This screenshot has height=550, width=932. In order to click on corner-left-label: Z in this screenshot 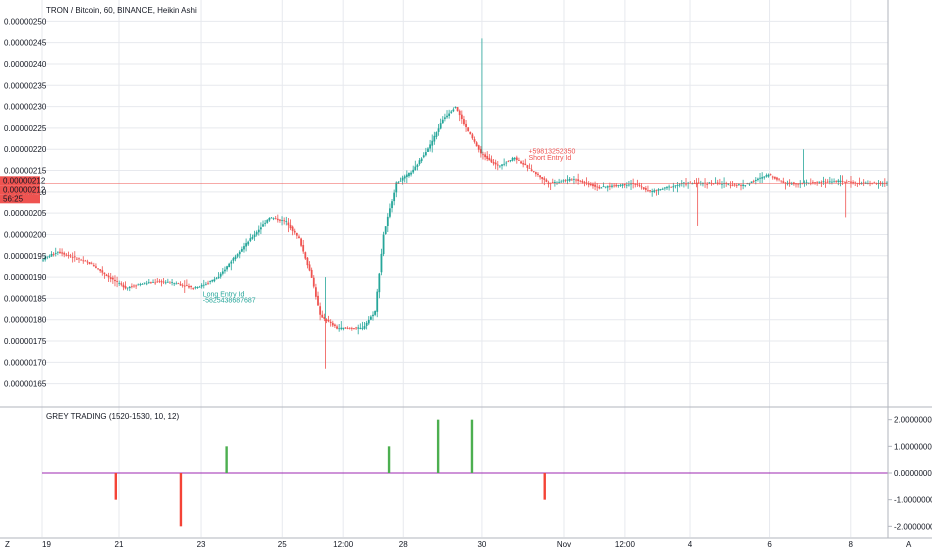, I will do `click(7, 544)`.